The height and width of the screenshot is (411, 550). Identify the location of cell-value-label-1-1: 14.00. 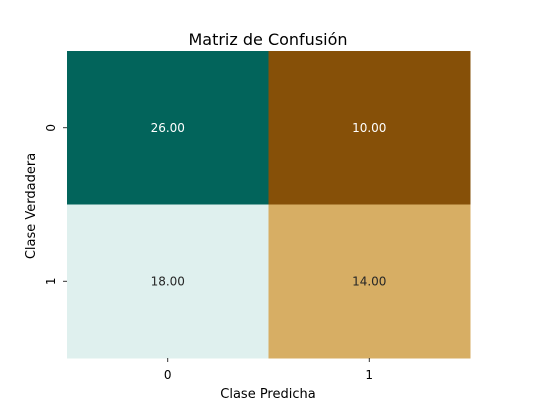
(369, 281).